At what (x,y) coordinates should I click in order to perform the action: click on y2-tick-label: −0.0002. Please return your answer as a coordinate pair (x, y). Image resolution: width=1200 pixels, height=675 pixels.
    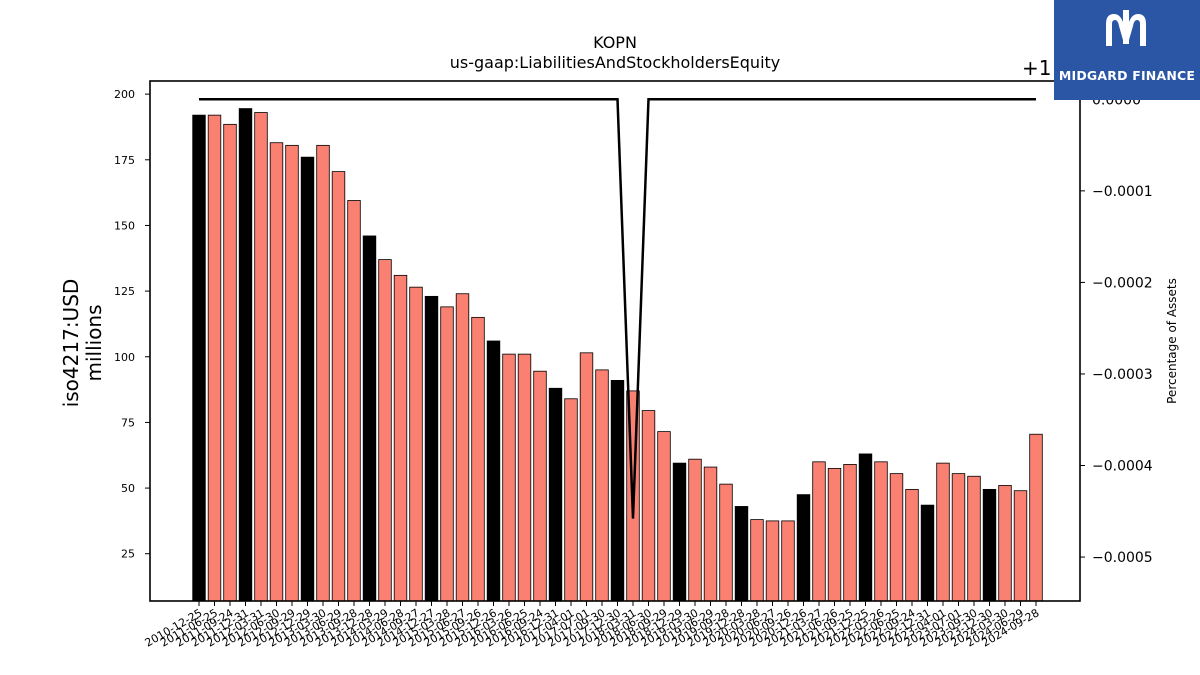
    Looking at the image, I should click on (1122, 283).